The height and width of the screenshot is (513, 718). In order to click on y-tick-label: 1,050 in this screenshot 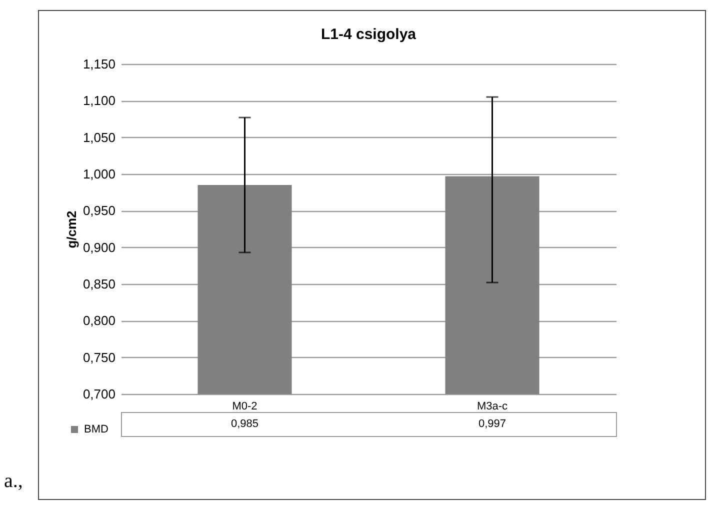, I will do `click(99, 137)`.